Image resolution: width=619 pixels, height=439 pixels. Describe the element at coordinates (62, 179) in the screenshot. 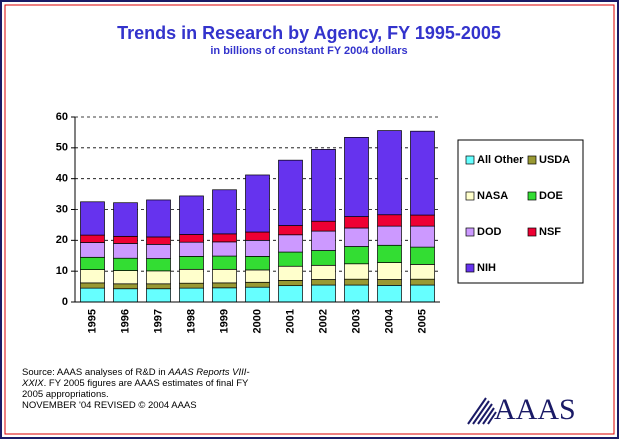

I see `y-tick-label: 40` at that location.